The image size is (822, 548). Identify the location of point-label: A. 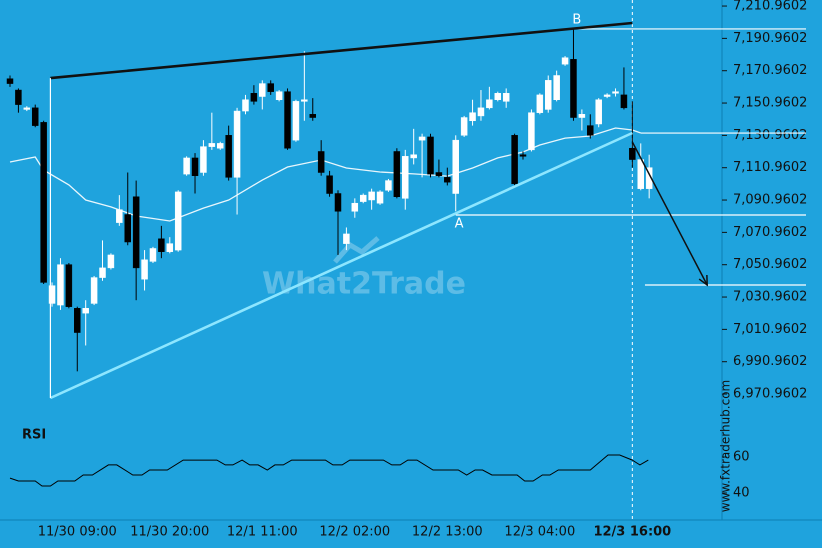
(459, 224).